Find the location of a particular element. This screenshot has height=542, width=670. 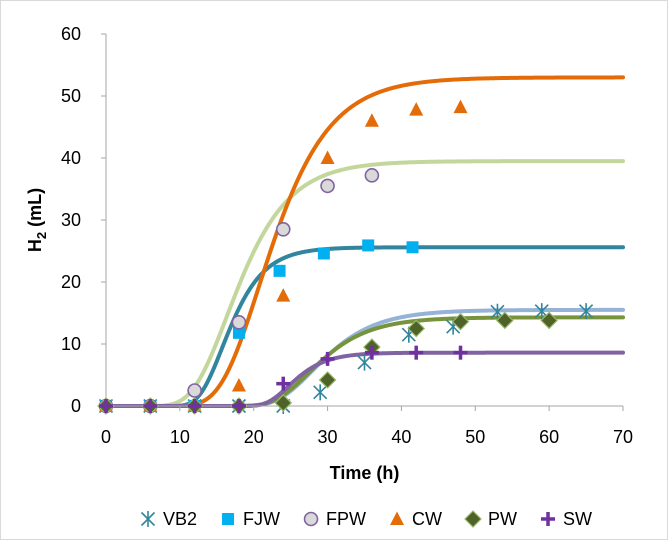

legend-item-pw: PW is located at coordinates (490, 519).